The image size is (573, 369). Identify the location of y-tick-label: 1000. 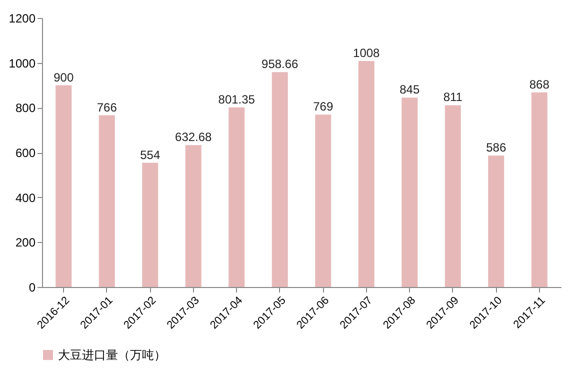
(22, 63).